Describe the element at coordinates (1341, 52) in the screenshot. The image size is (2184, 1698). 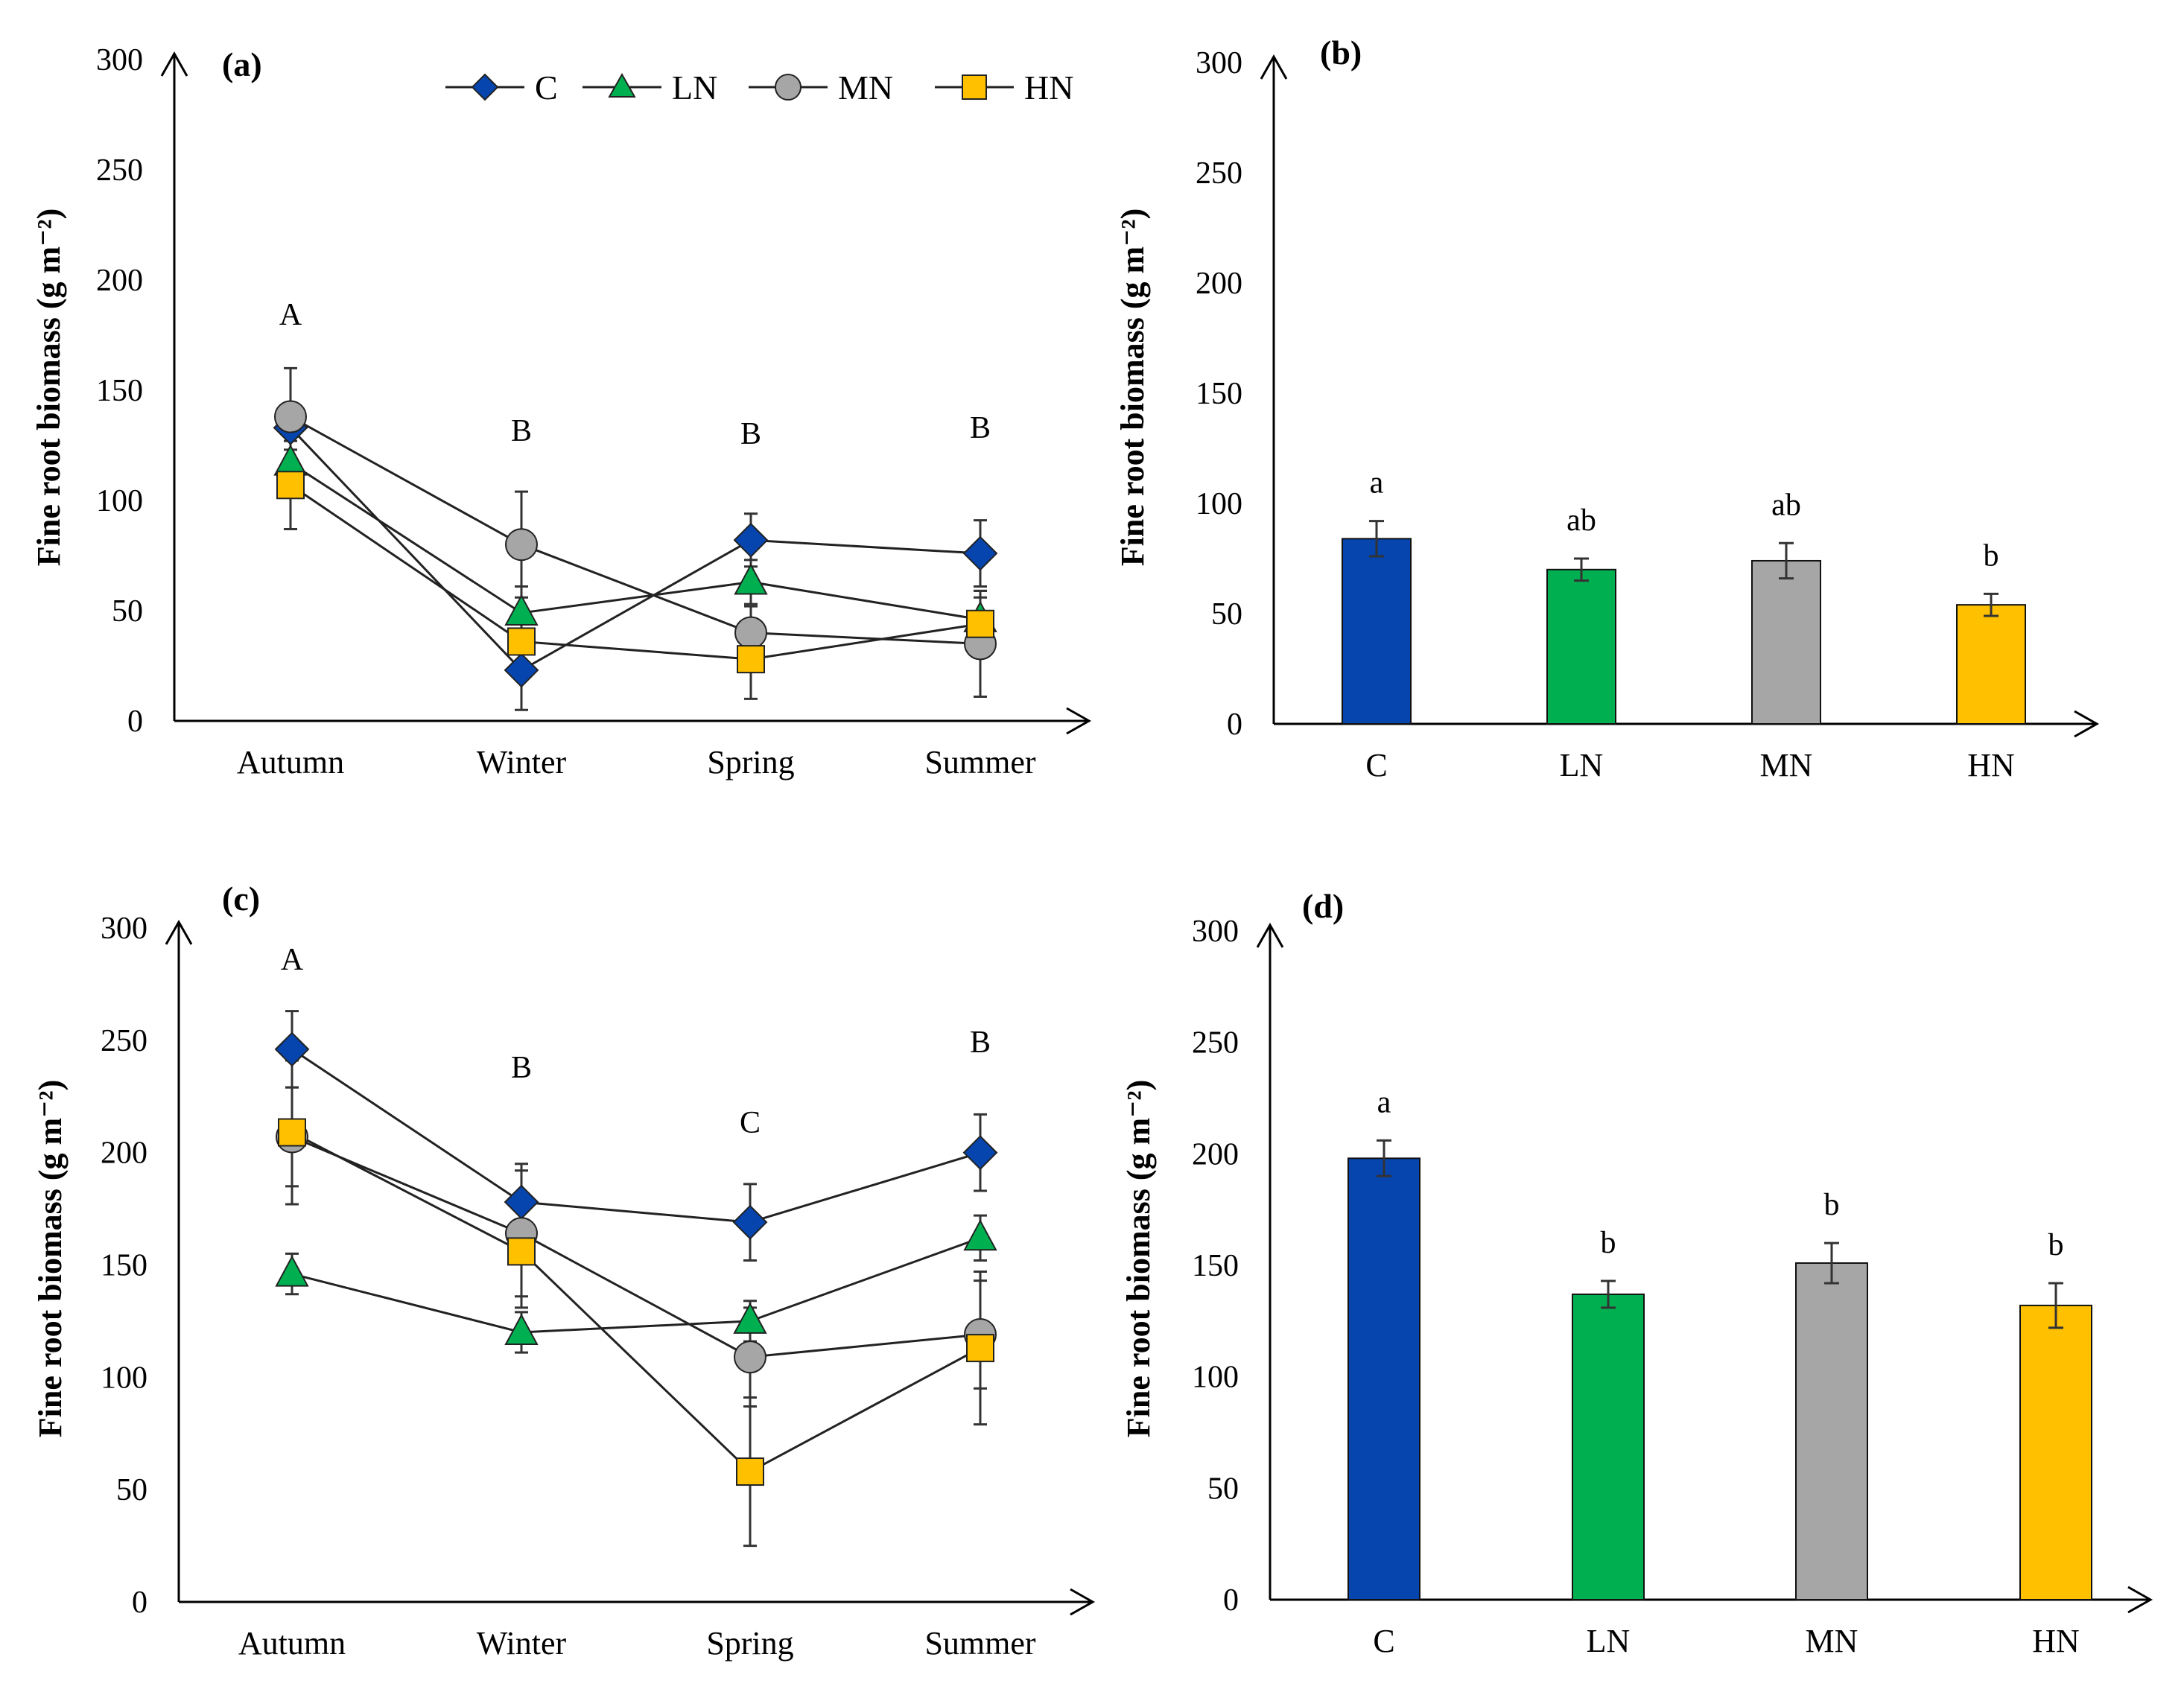
I see `panel-b-label: (b)` at that location.